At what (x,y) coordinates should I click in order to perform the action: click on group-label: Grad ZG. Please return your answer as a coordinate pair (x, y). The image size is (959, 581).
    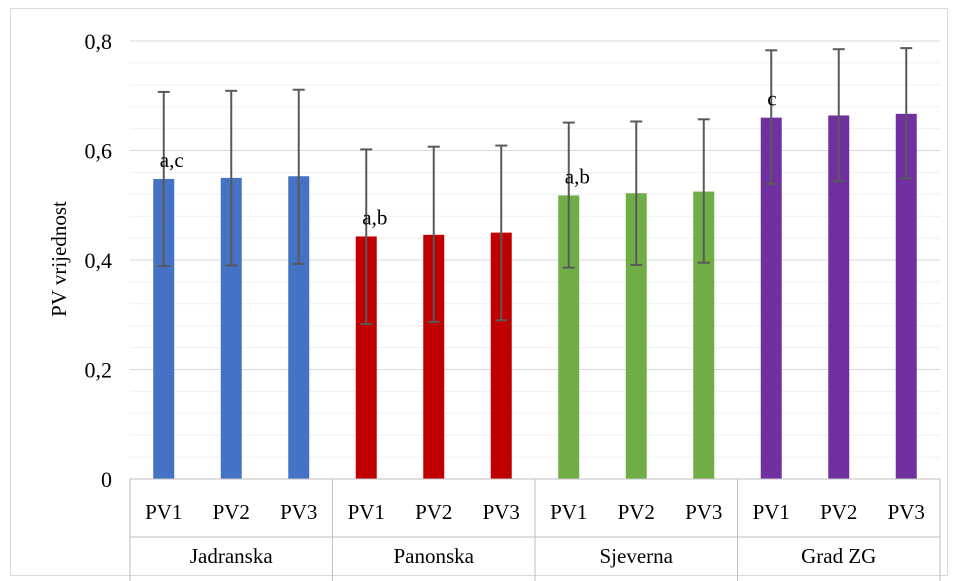
    Looking at the image, I should click on (838, 556).